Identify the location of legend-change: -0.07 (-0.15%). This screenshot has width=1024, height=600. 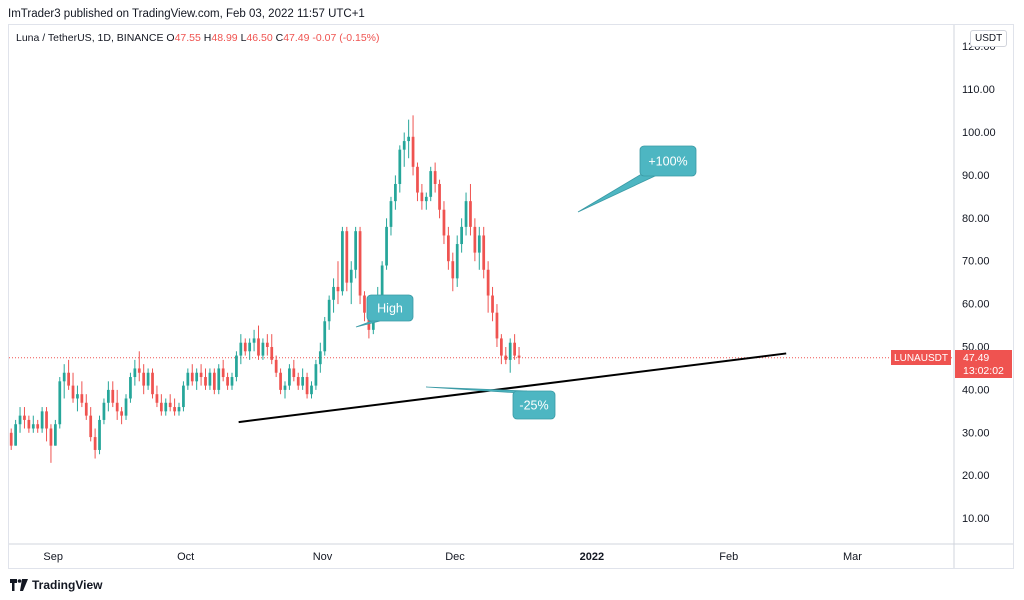
(346, 38).